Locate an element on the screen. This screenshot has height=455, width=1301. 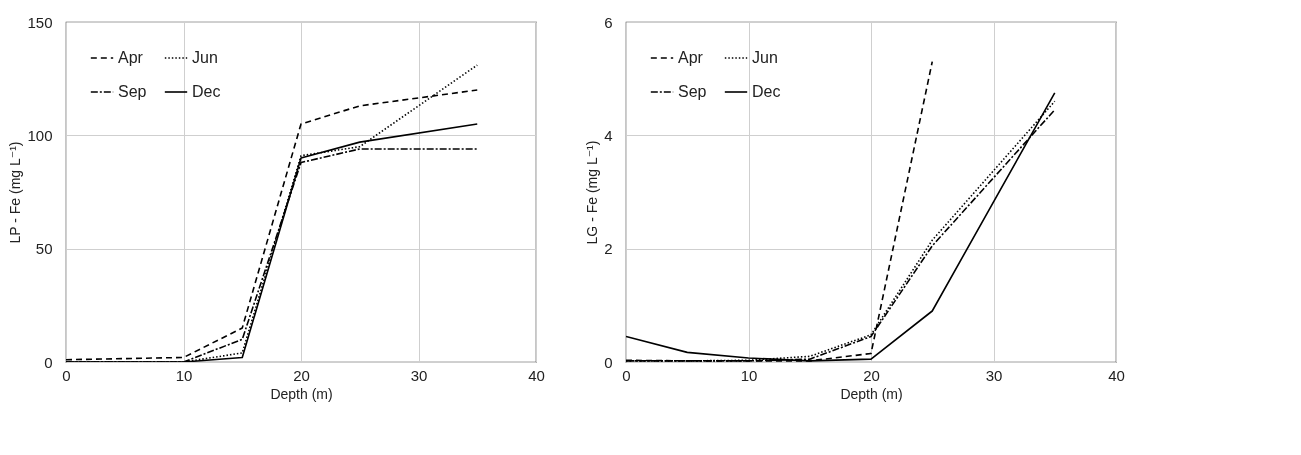
y-tick-label: 6 is located at coordinates (608, 22).